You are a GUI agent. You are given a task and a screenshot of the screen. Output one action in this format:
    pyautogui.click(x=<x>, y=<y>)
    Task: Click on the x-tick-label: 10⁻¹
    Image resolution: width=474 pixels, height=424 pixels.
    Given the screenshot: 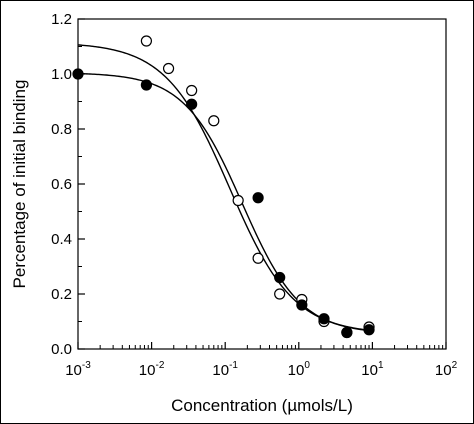 What is the action you would take?
    pyautogui.click(x=225, y=369)
    